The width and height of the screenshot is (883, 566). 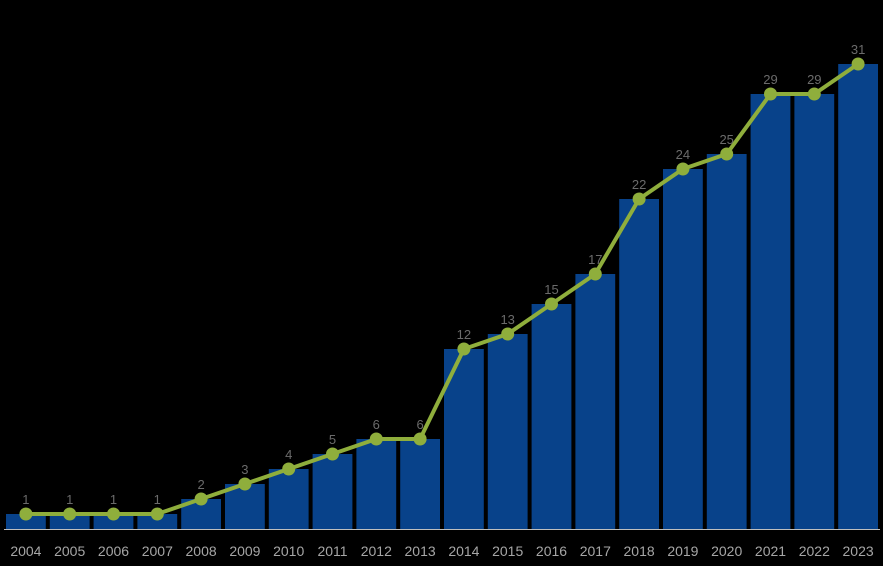 I want to click on bar-2005, so click(x=69, y=521).